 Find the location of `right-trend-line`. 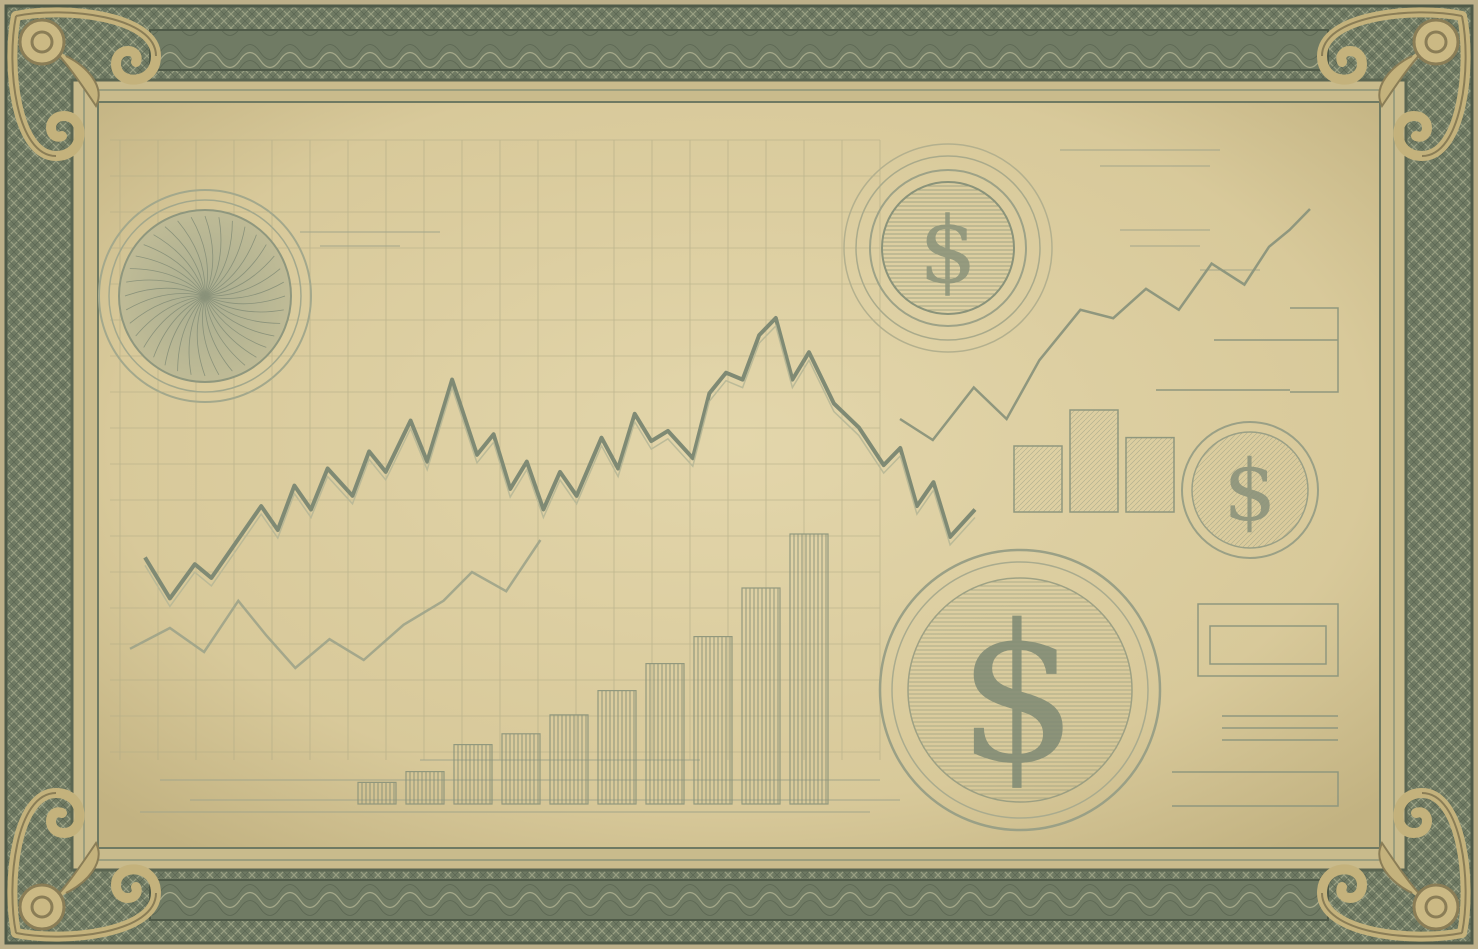

right-trend-line is located at coordinates (1105, 325).